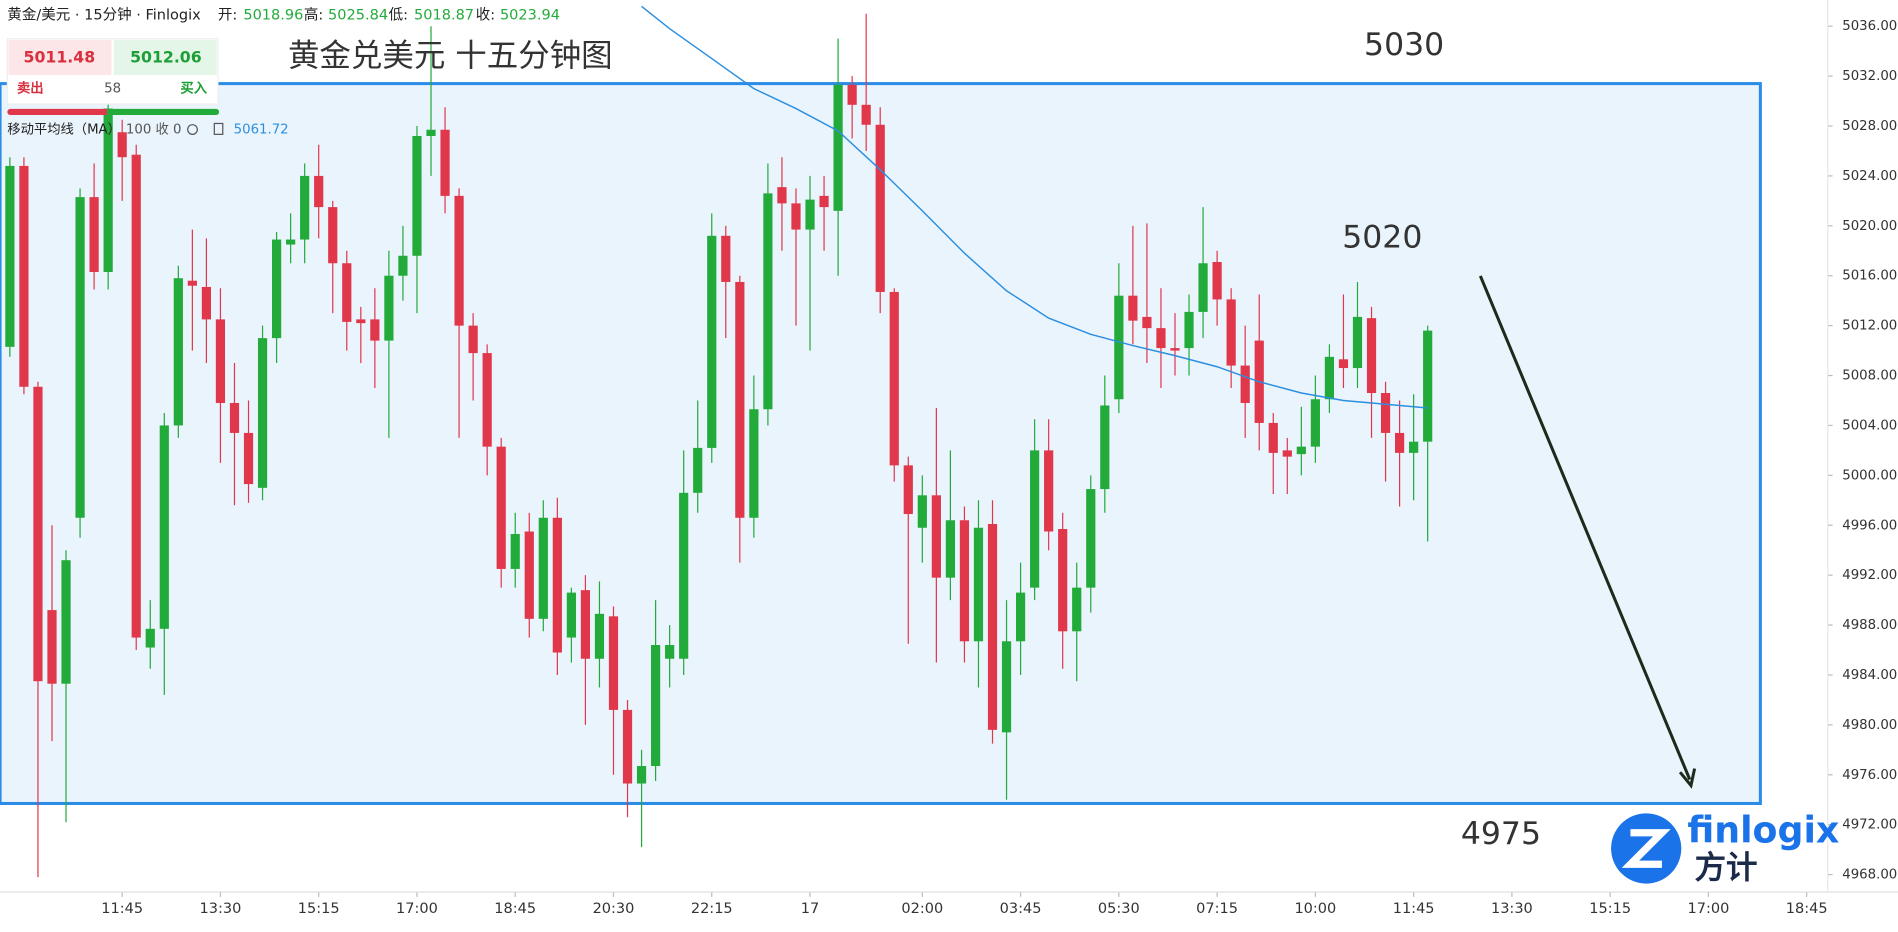 This screenshot has height=932, width=1898. What do you see at coordinates (30, 87) in the screenshot?
I see `sell-button: 卖出` at bounding box center [30, 87].